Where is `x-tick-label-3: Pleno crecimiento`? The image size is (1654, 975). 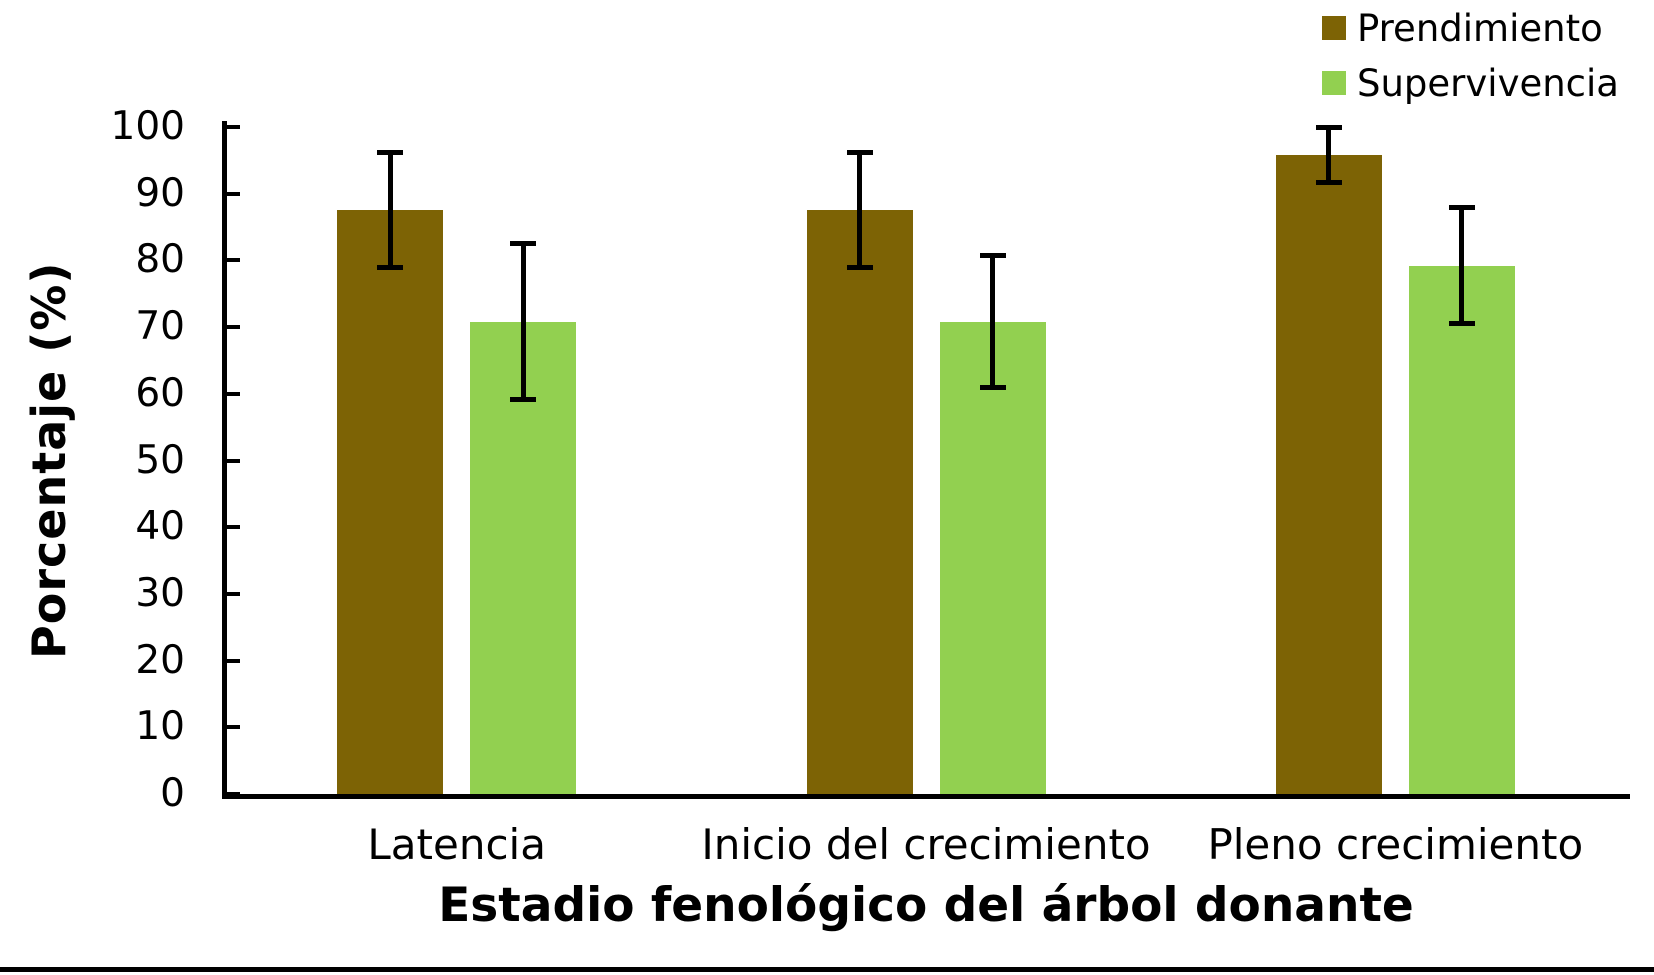
x-tick-label-3: Pleno crecimiento is located at coordinates (1395, 844).